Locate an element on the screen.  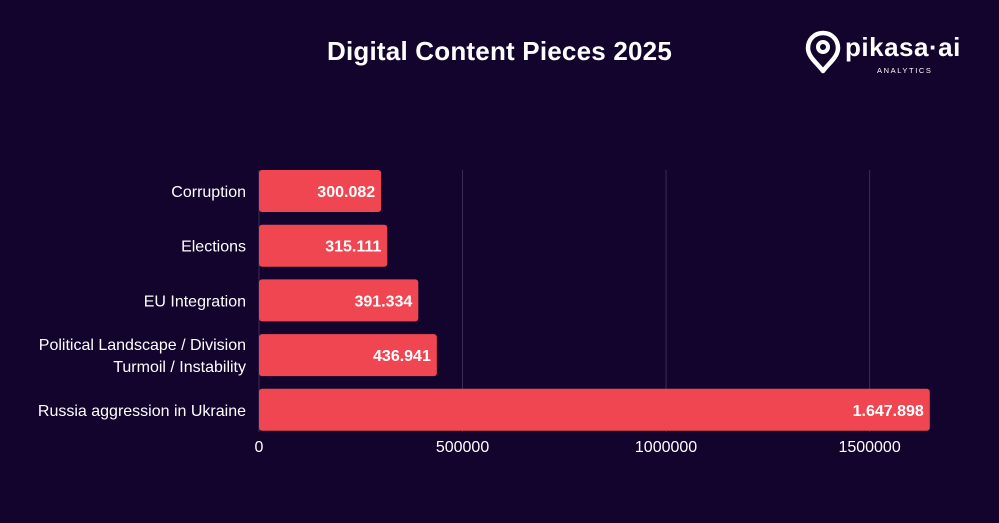
category-label: EU Integration is located at coordinates (195, 301).